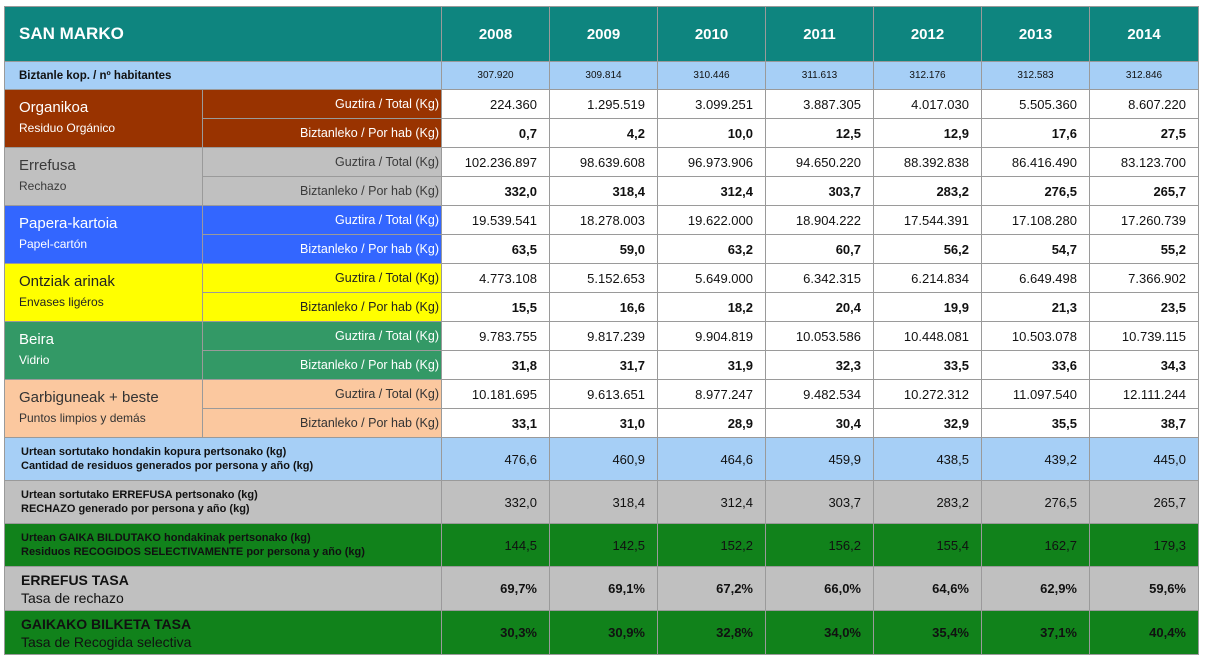  Describe the element at coordinates (103, 350) in the screenshot. I see `category-name-cell: Beira Vidrio` at that location.